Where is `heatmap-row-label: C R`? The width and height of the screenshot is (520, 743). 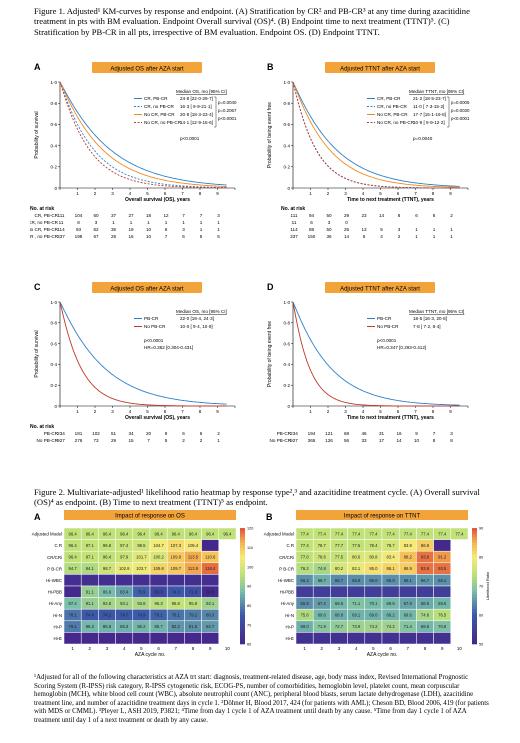
heatmap-row-label: C R is located at coordinates (290, 545).